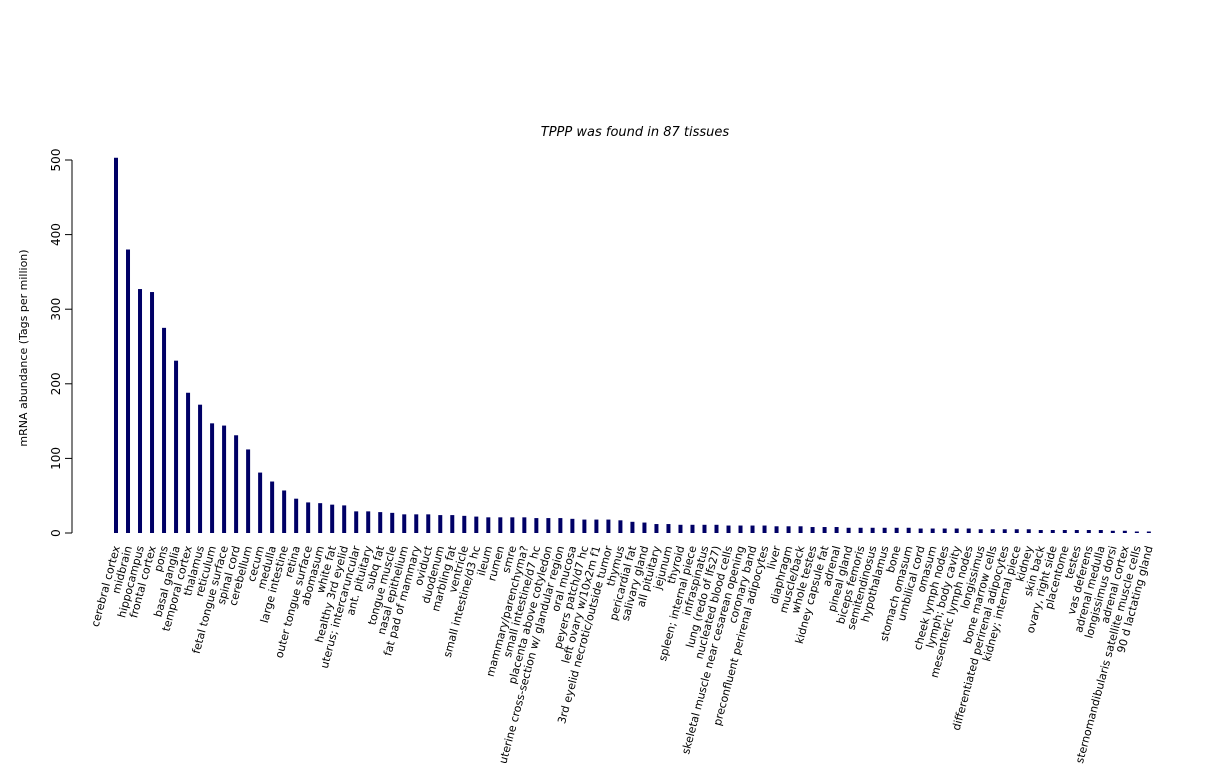 This screenshot has height=768, width=1224. What do you see at coordinates (56, 458) in the screenshot?
I see `y-tick-label: 100` at bounding box center [56, 458].